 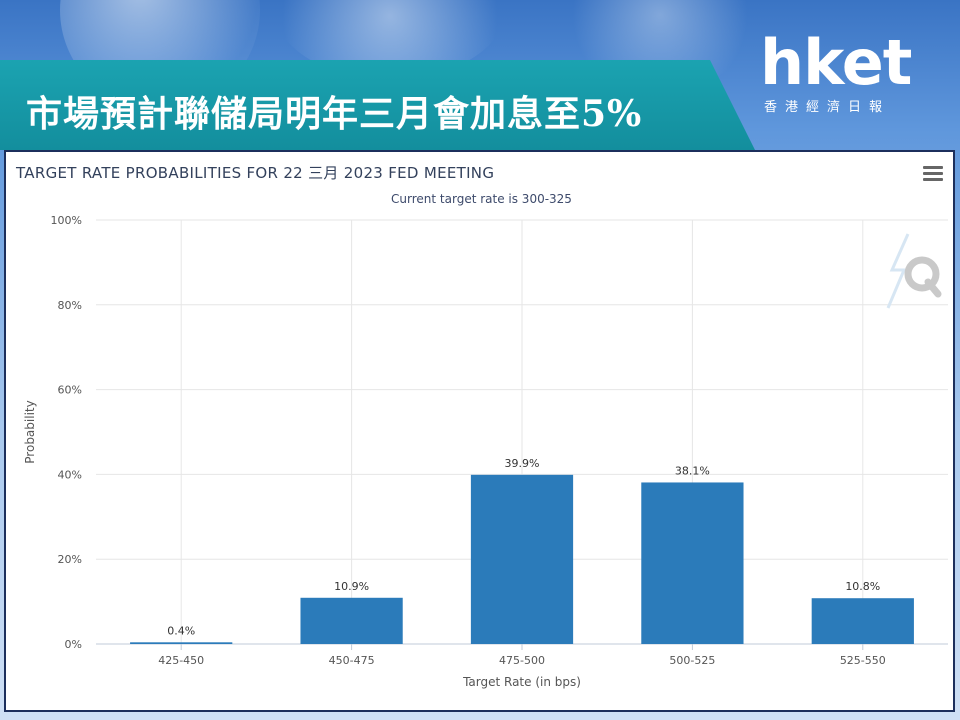 What do you see at coordinates (692, 660) in the screenshot?
I see `x-tick-label: 500-525` at bounding box center [692, 660].